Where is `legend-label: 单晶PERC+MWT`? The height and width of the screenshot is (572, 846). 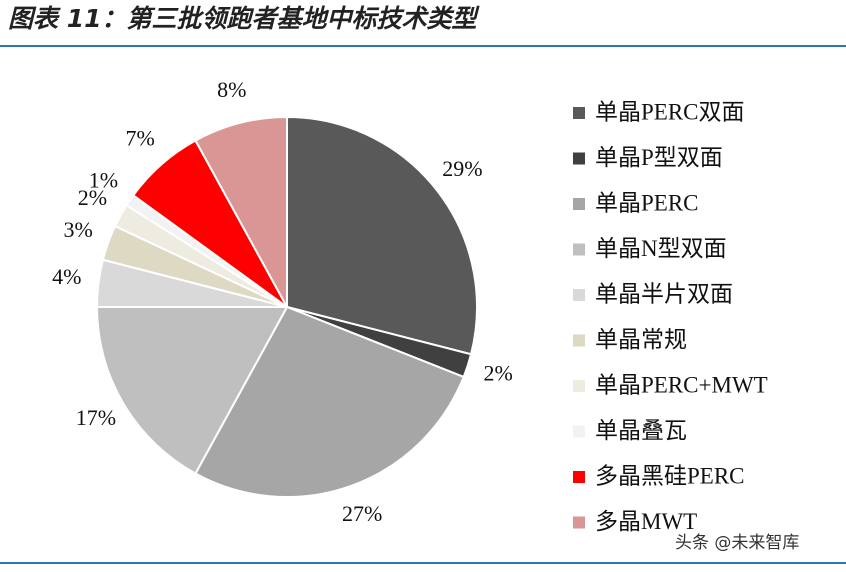
legend-label: 单晶PERC+MWT is located at coordinates (681, 384).